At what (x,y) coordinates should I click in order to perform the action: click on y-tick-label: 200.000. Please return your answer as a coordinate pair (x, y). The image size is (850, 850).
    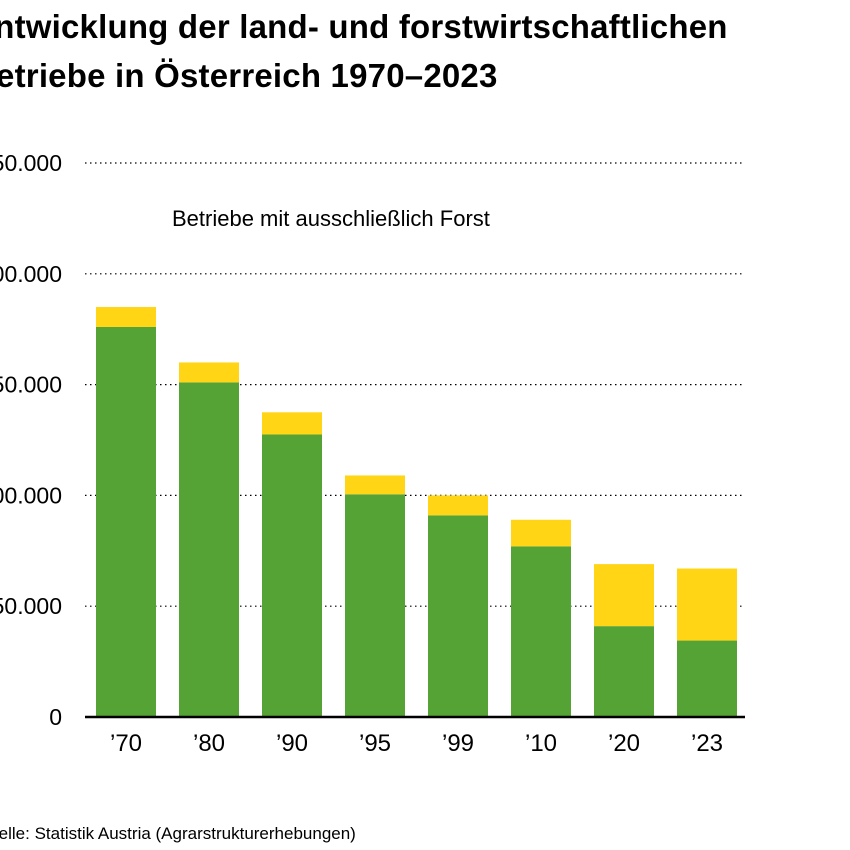
    Looking at the image, I should click on (31, 274).